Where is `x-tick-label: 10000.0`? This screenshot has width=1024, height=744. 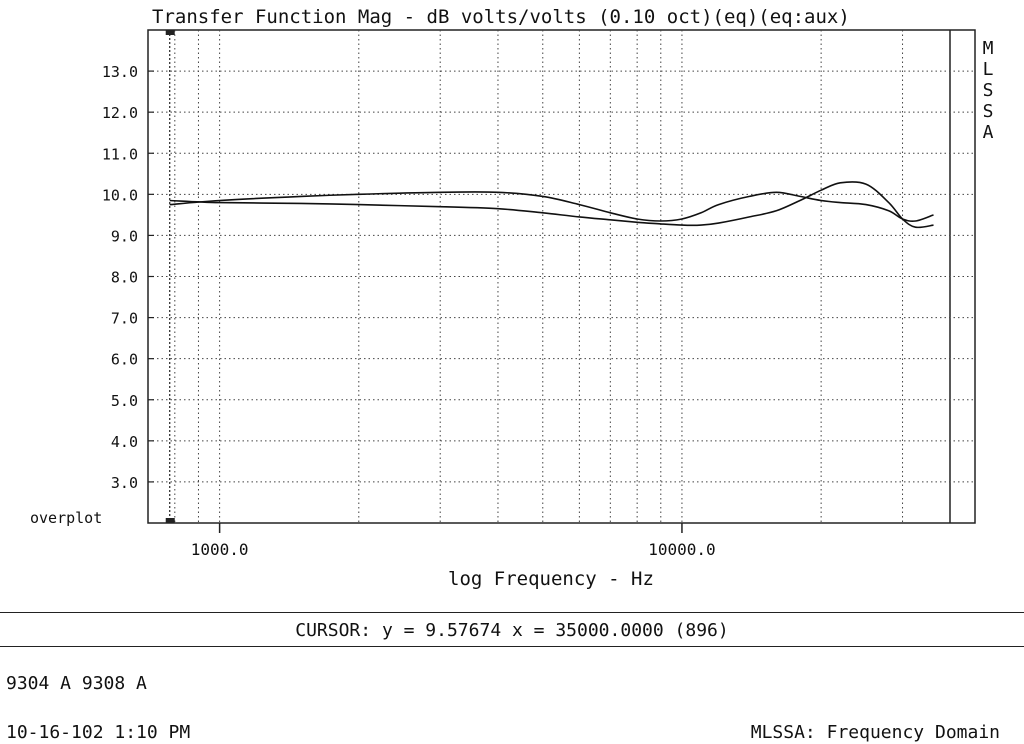 x-tick-label: 10000.0 is located at coordinates (681, 549).